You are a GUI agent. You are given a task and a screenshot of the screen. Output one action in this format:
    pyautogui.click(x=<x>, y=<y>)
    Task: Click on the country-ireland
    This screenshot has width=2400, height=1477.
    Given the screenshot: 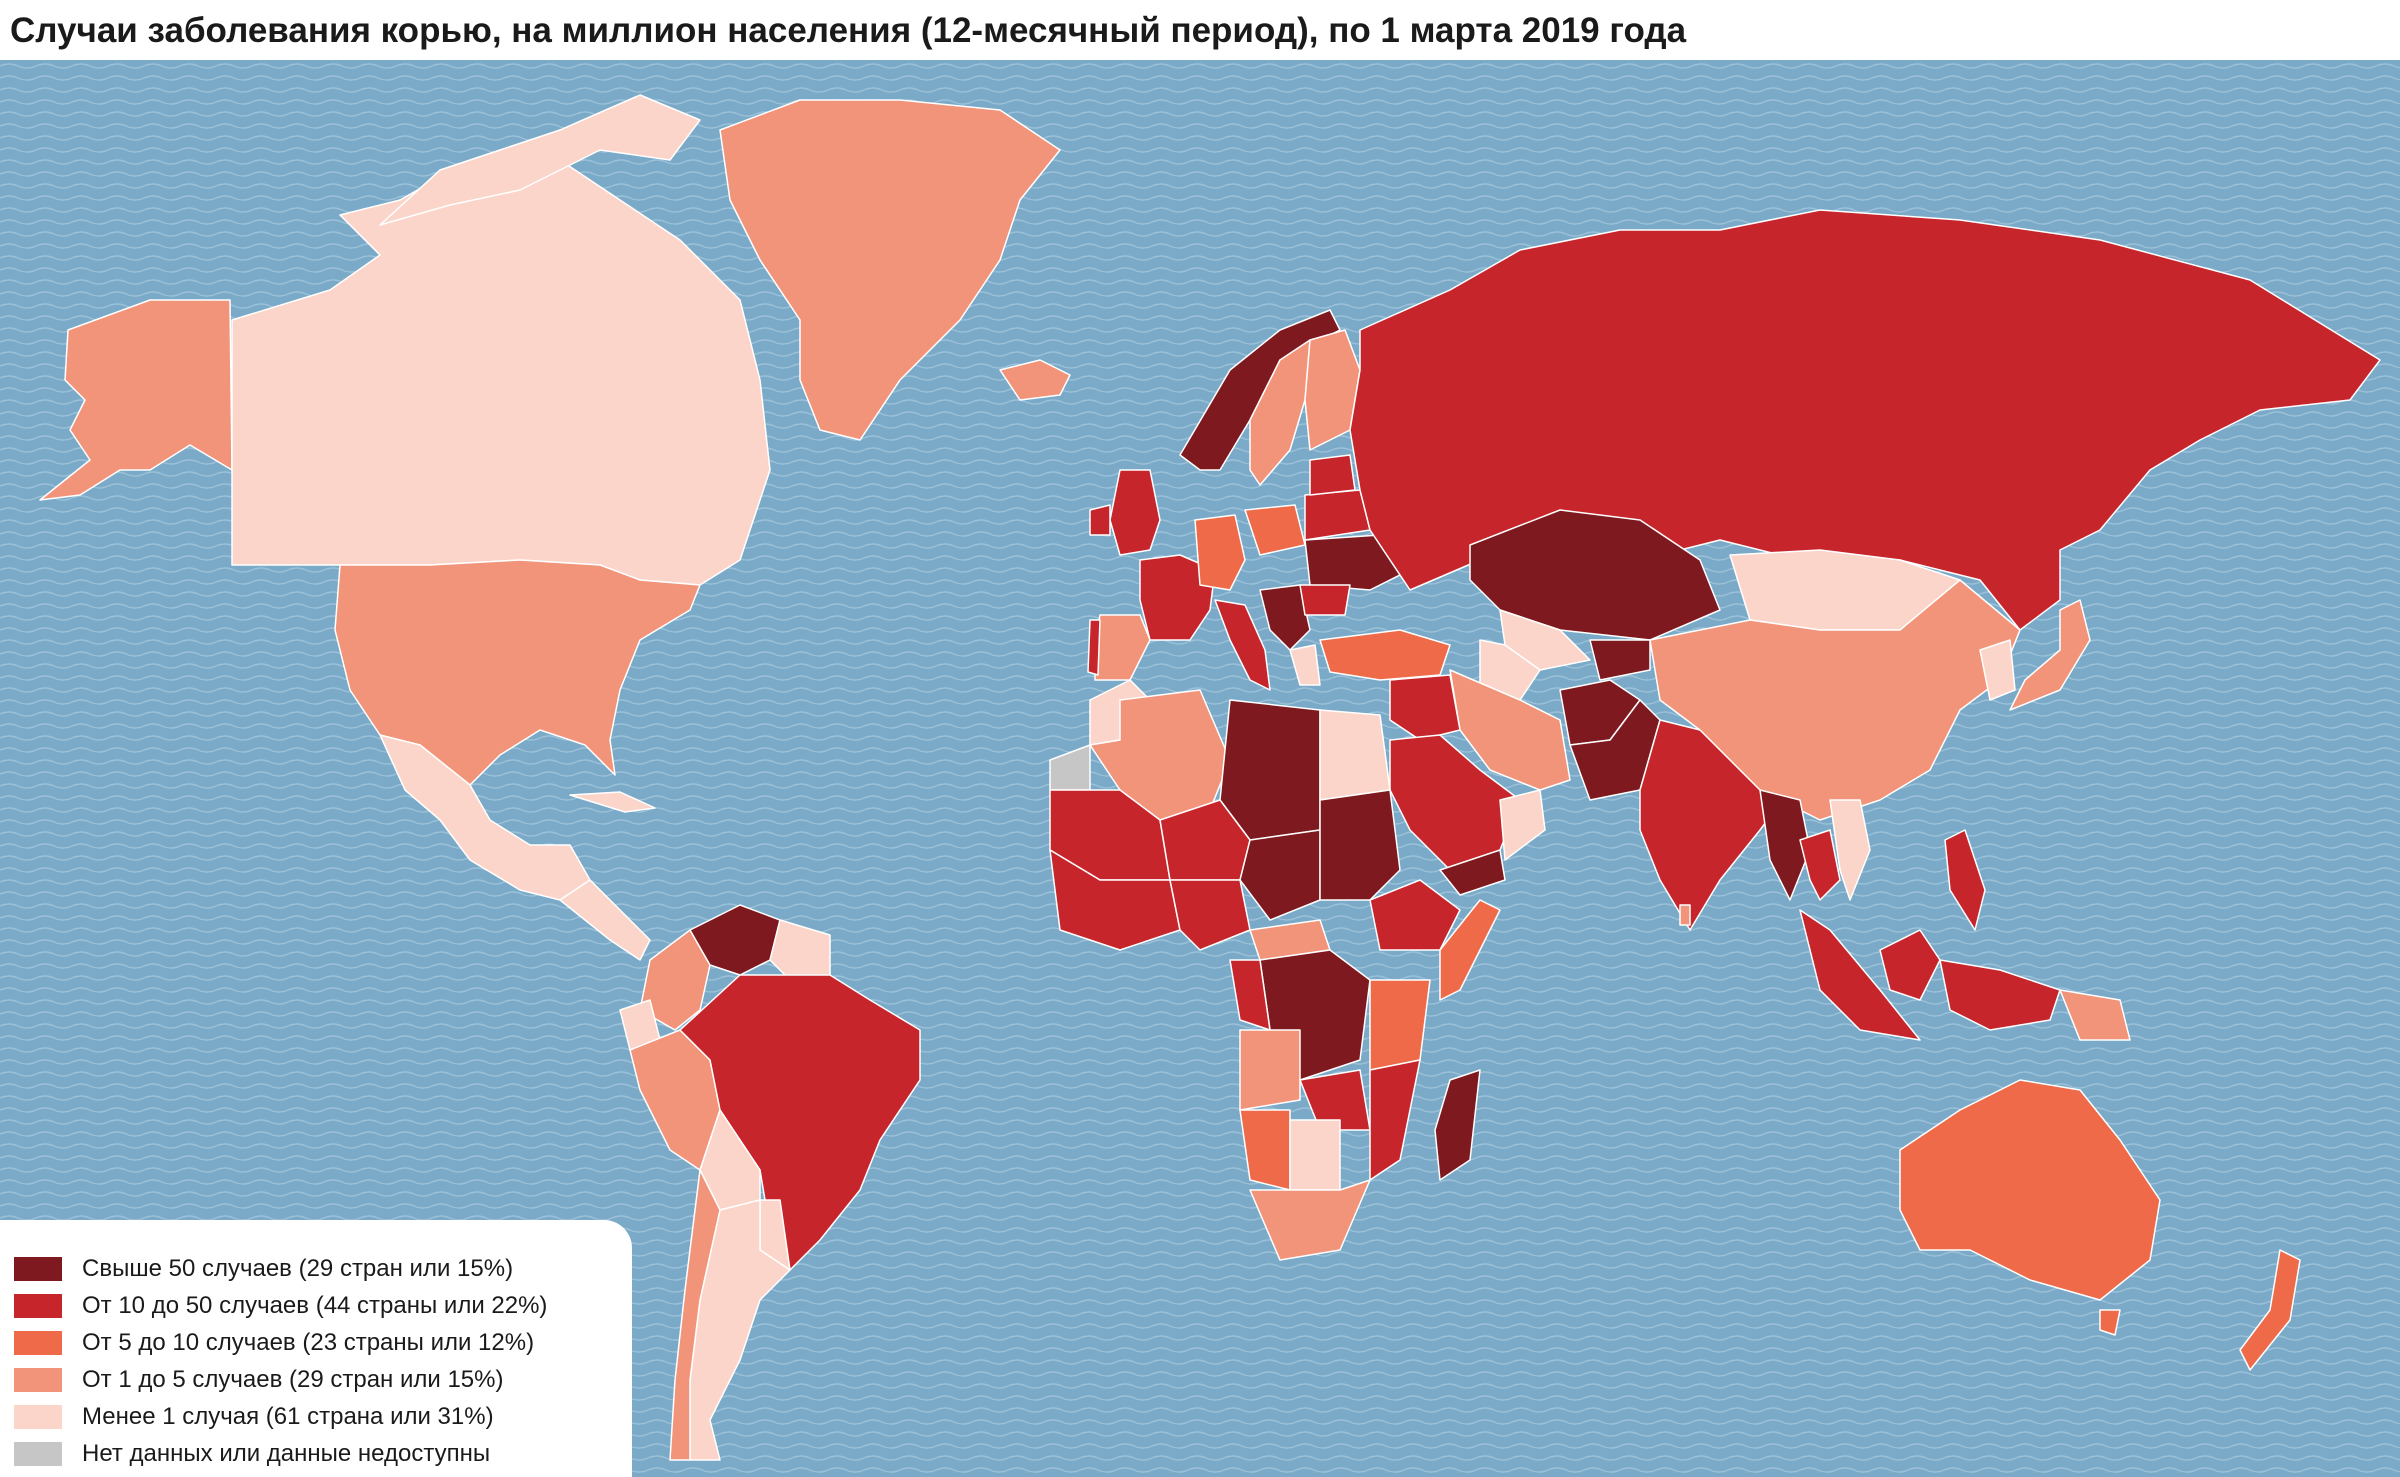 What is the action you would take?
    pyautogui.click(x=1100, y=520)
    